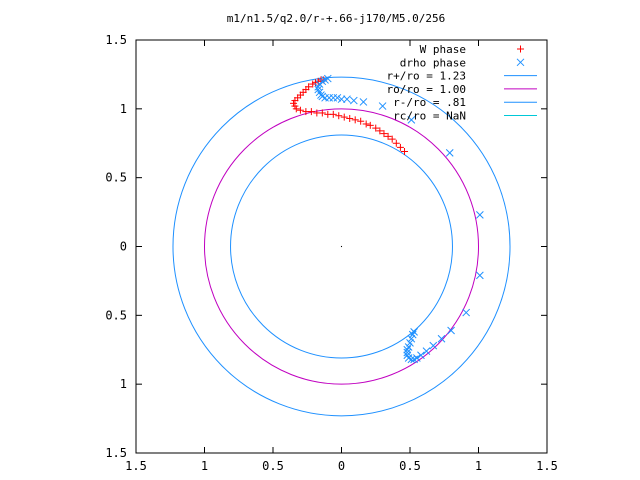 The image size is (640, 480). I want to click on legend-label: r+/ro = 1.23, so click(426, 76).